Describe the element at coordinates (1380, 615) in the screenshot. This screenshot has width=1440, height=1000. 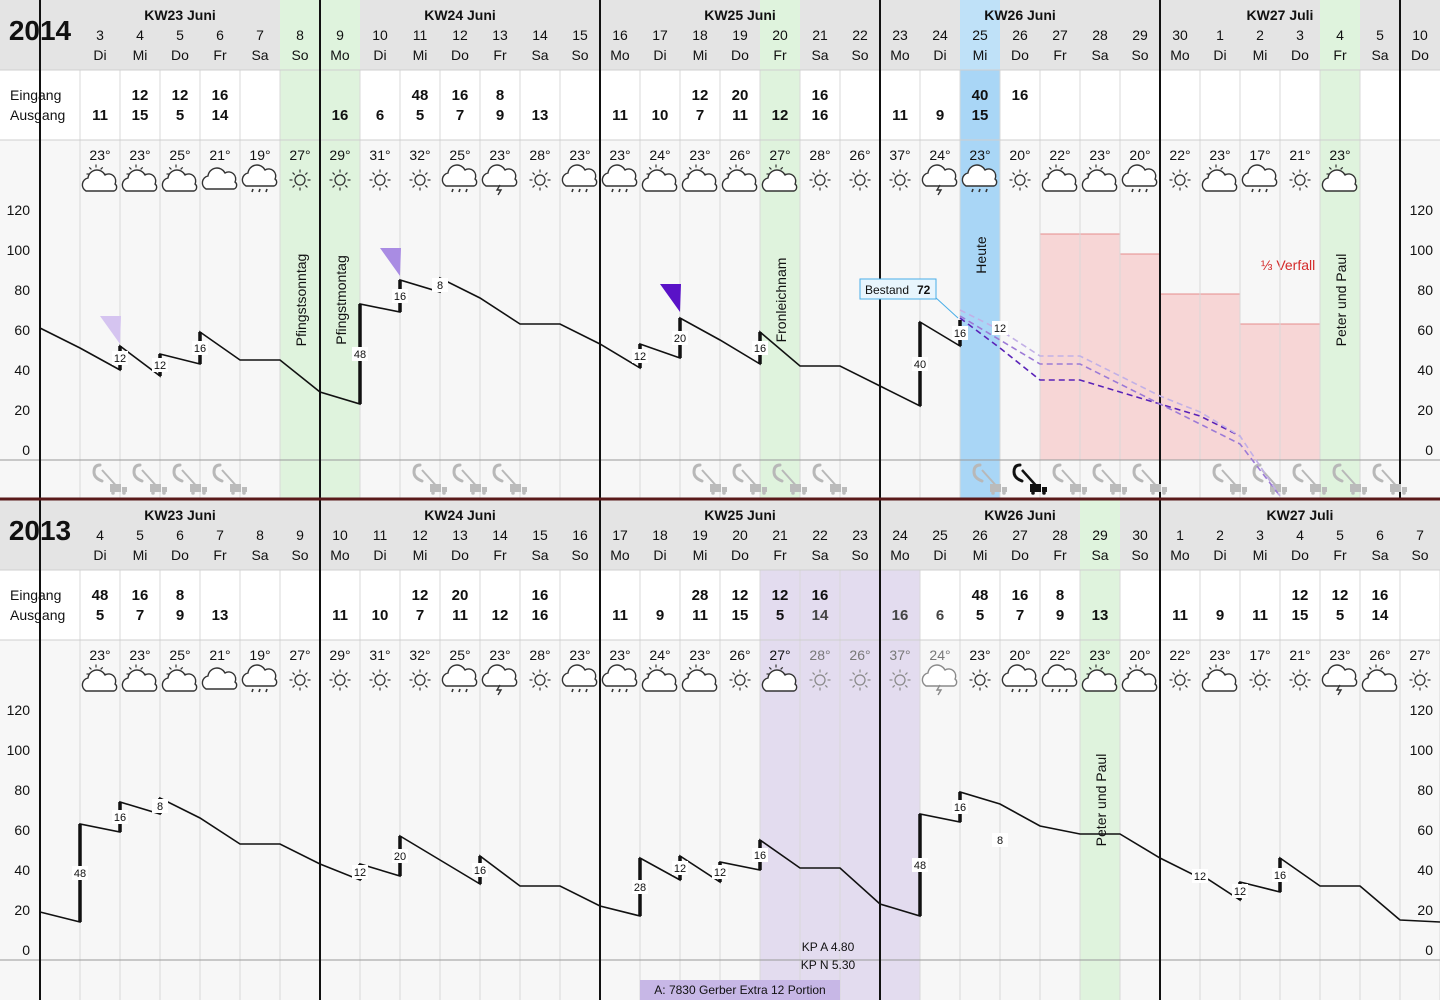
I see `ausgang-value: 14` at that location.